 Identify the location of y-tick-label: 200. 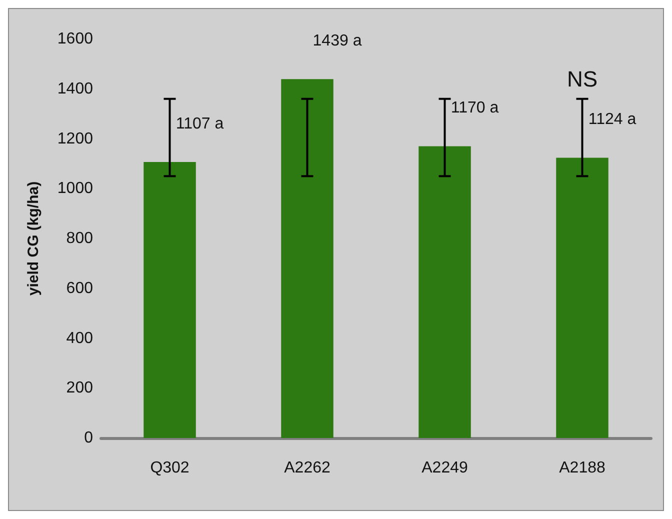
(80, 388).